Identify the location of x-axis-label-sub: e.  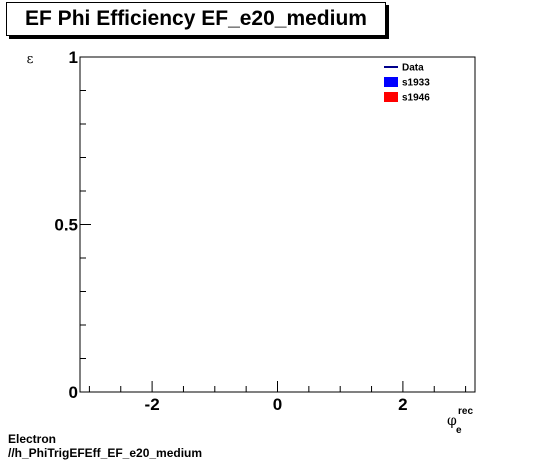
(459, 430).